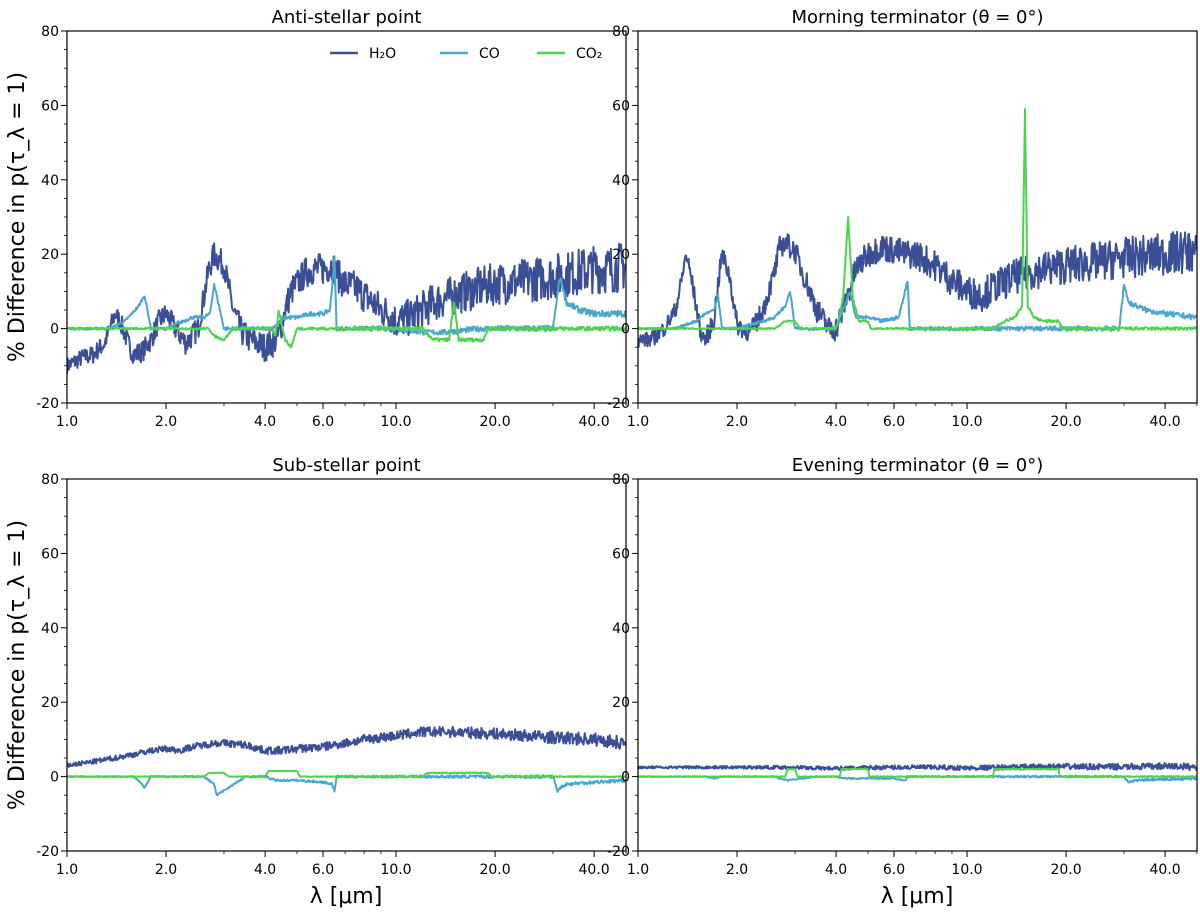 The height and width of the screenshot is (916, 1200). I want to click on legend: H₂O CO CO₂, so click(466, 54).